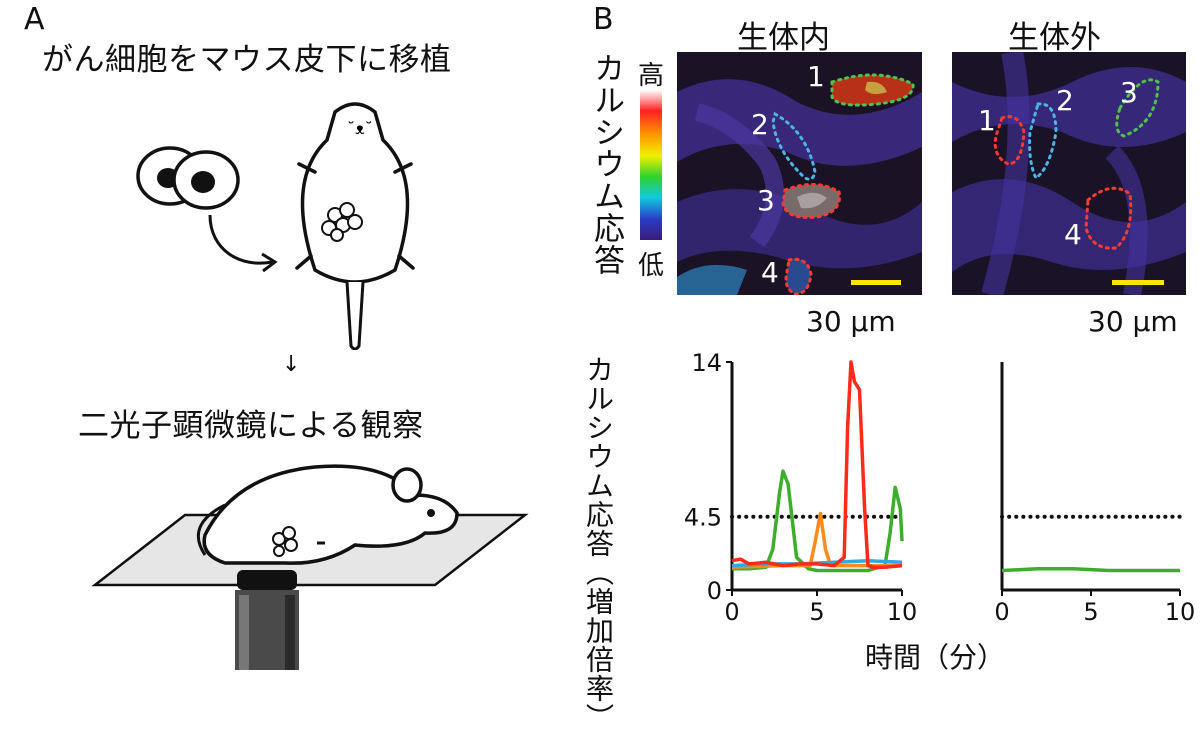  Describe the element at coordinates (598, 543) in the screenshot. I see `chart-y-axis-label: カルシウム応答（増加倍率）` at that location.